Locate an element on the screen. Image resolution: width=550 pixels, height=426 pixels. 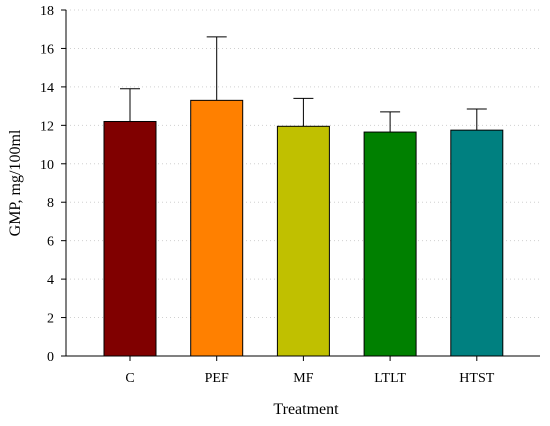
y-tick-label: 16 is located at coordinates (47, 49).